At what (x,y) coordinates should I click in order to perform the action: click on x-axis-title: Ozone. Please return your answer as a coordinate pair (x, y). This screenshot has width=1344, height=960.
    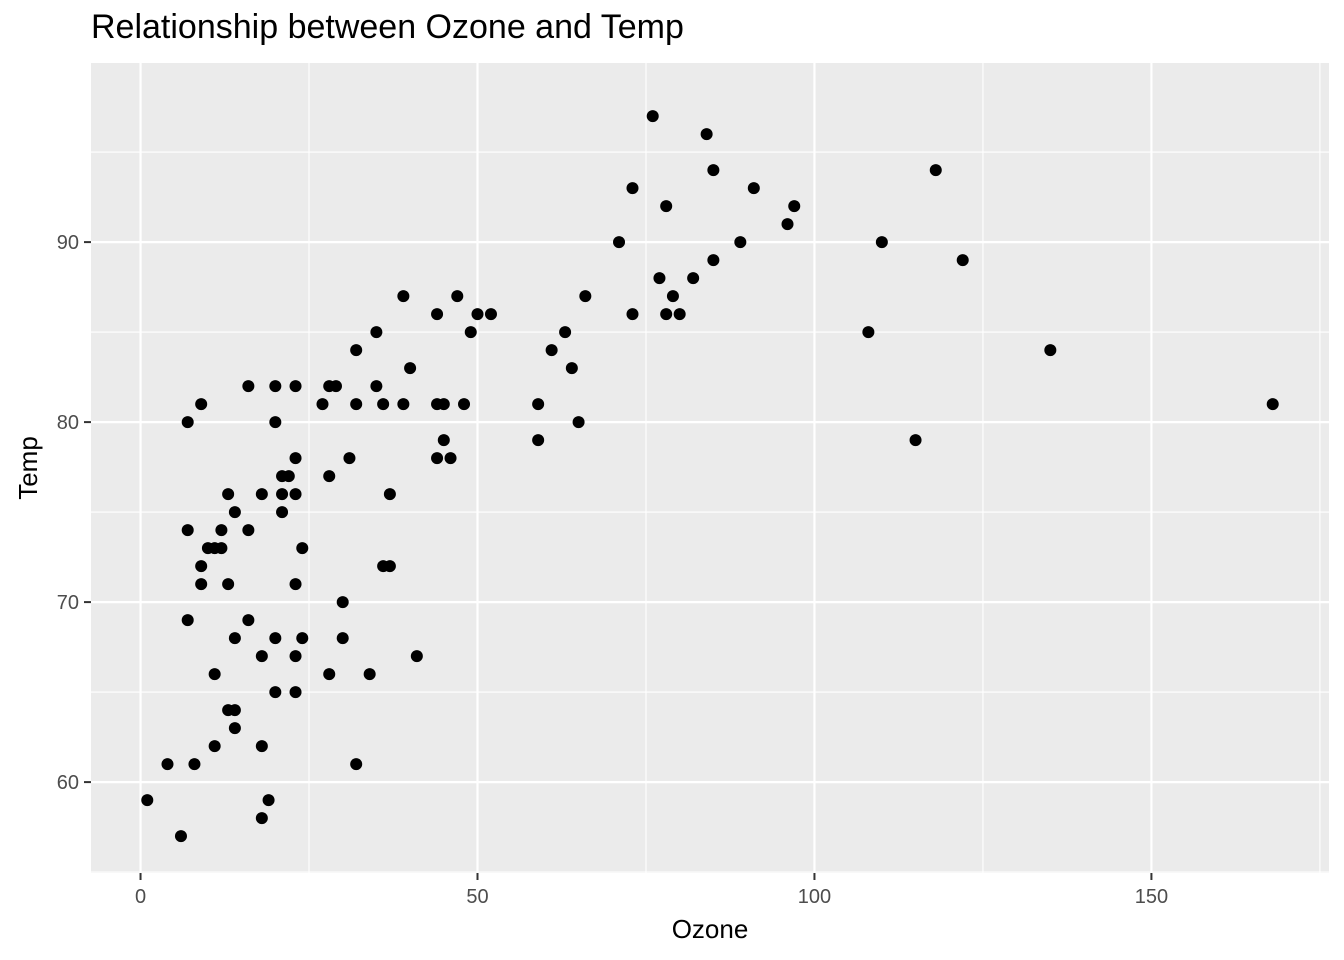
    Looking at the image, I should click on (710, 929).